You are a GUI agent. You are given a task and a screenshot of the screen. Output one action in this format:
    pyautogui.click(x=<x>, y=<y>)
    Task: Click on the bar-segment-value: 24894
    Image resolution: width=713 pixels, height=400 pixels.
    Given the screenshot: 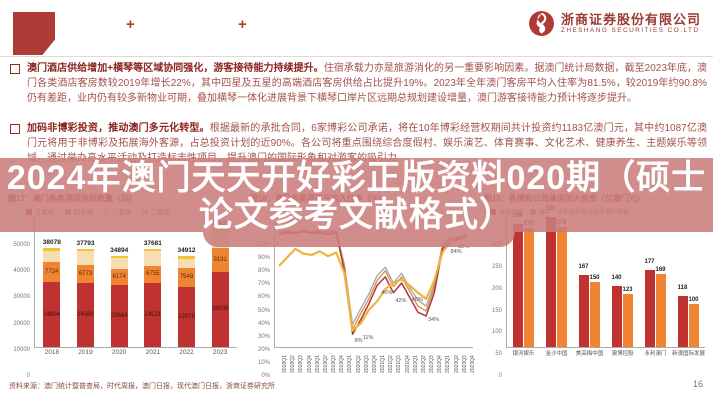 What is the action you would take?
    pyautogui.click(x=52, y=314)
    